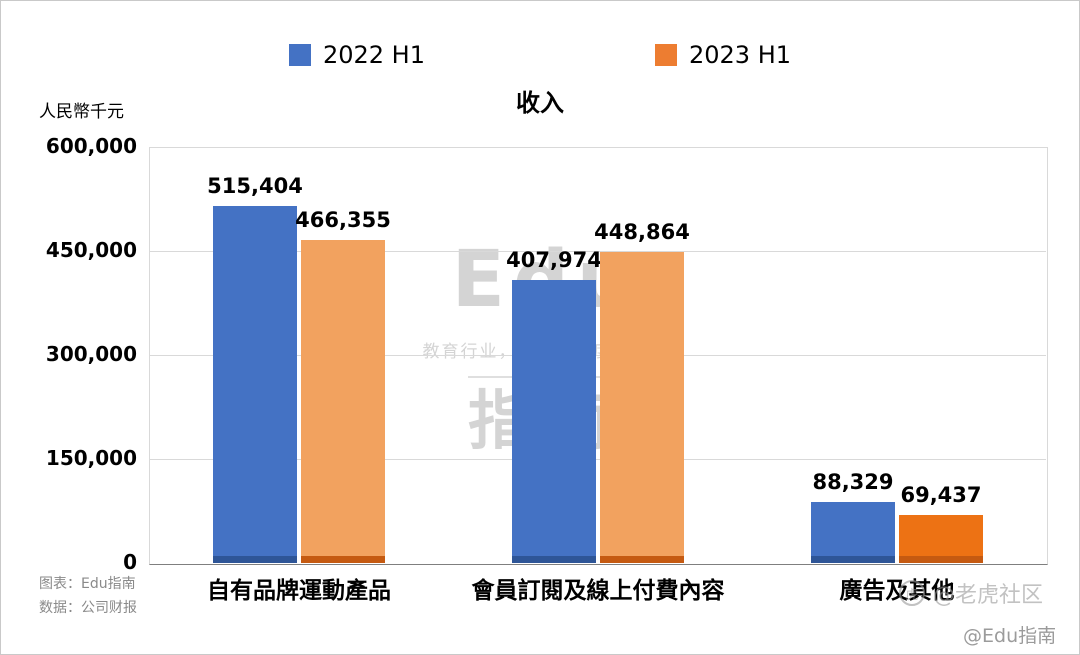 The width and height of the screenshot is (1080, 655). What do you see at coordinates (130, 562) in the screenshot?
I see `y-axis-tick-label: 0` at bounding box center [130, 562].